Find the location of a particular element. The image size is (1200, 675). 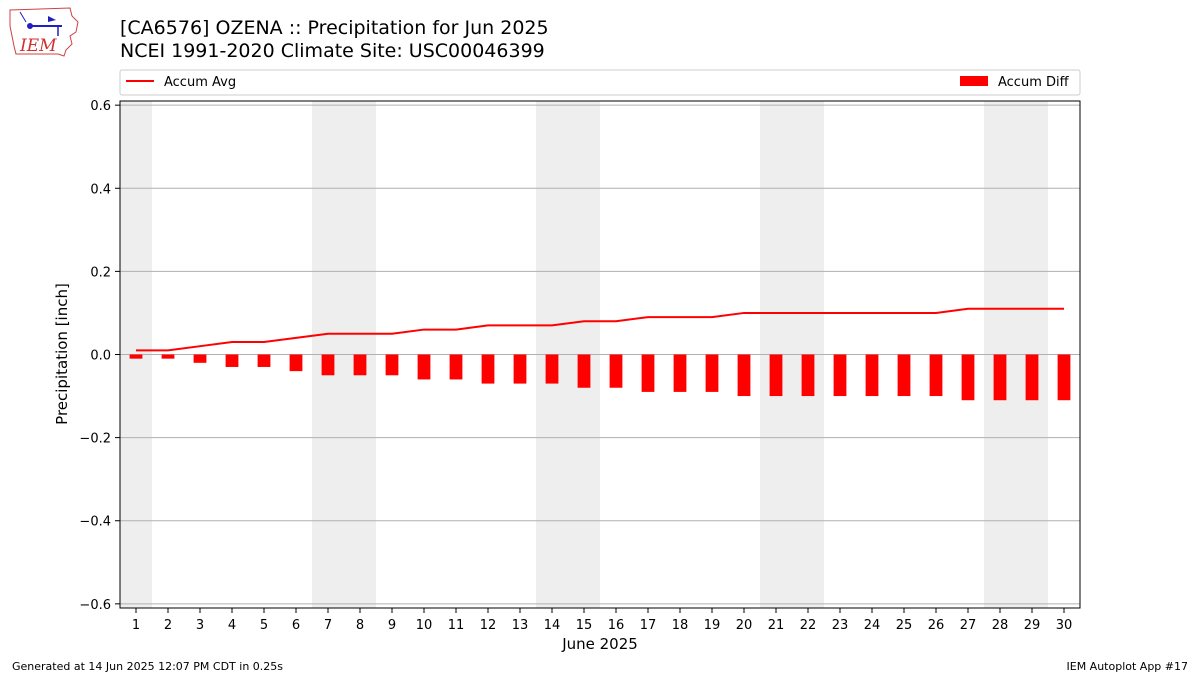

x-tick-label: 22 is located at coordinates (808, 625).